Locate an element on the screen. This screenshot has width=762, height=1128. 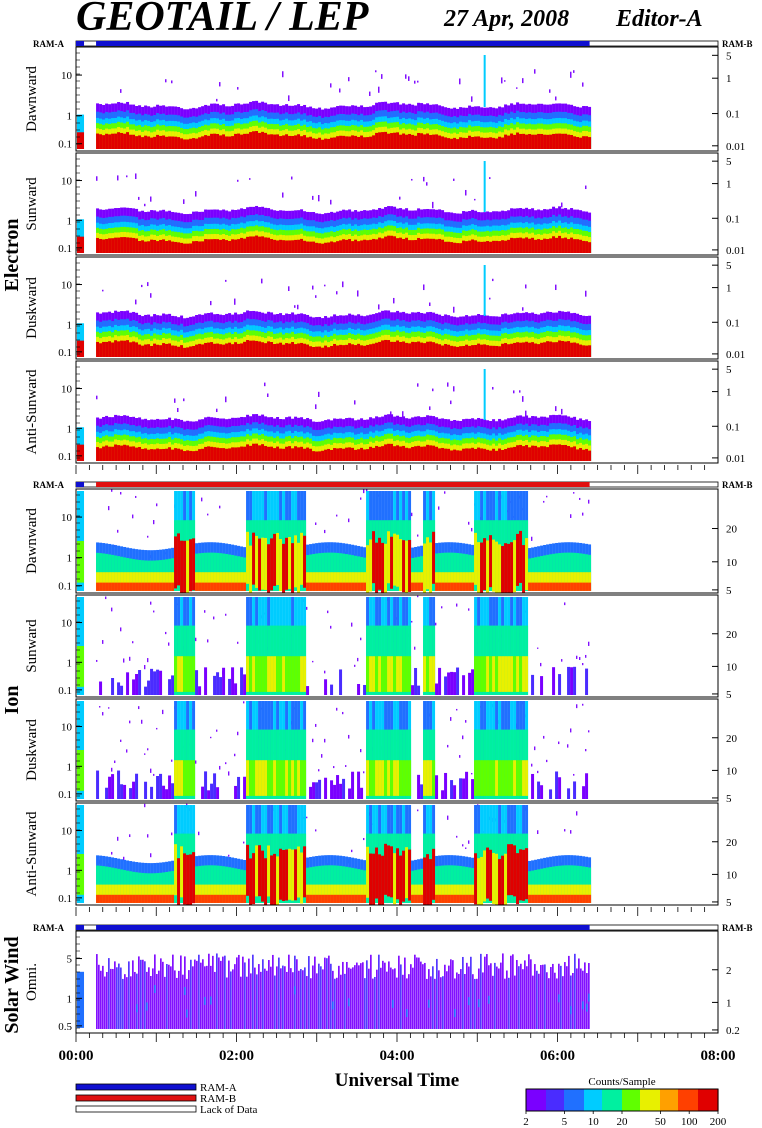
color-scale-tick: 50 is located at coordinates (661, 1122).